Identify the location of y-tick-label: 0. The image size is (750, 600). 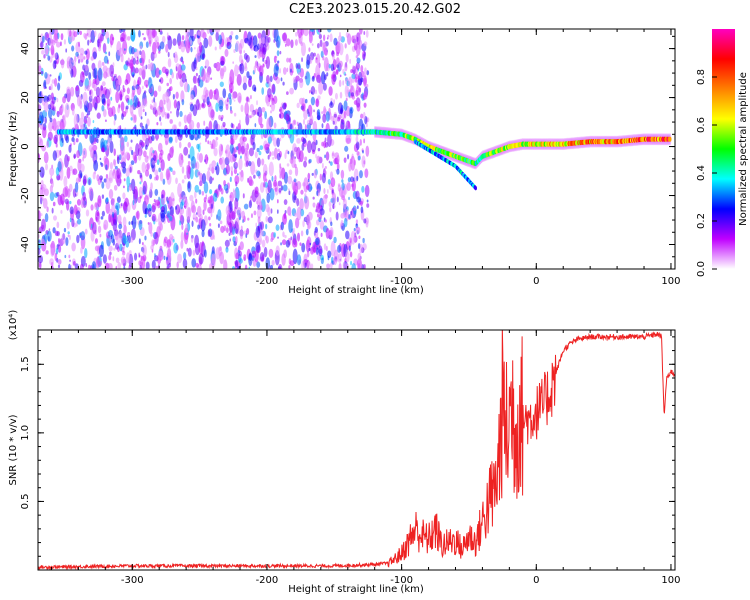
(25, 146).